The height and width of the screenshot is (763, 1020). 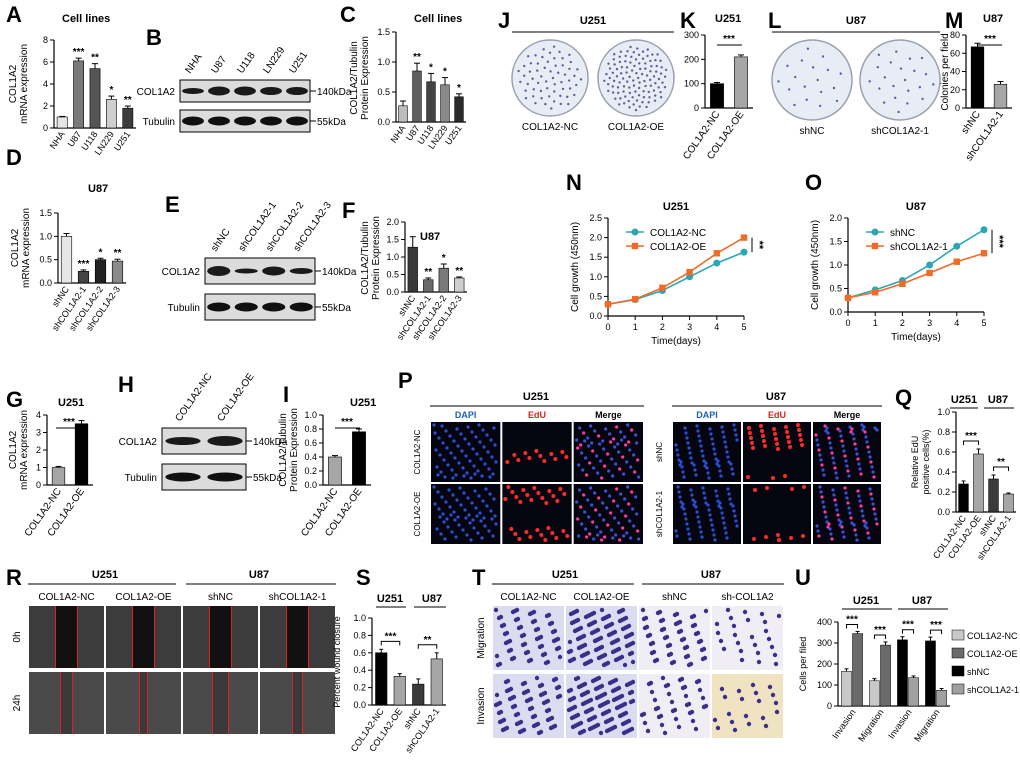 What do you see at coordinates (964, 400) in the screenshot?
I see `panel-q-group-label: U251` at bounding box center [964, 400].